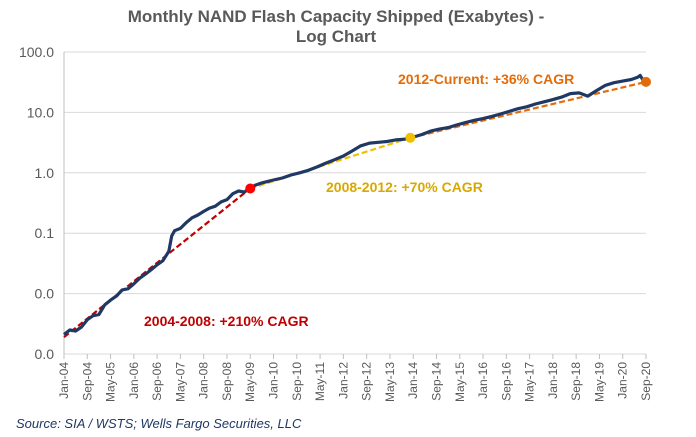 This screenshot has width=696, height=437. Describe the element at coordinates (367, 381) in the screenshot. I see `x-tick-label: Sep-12` at that location.